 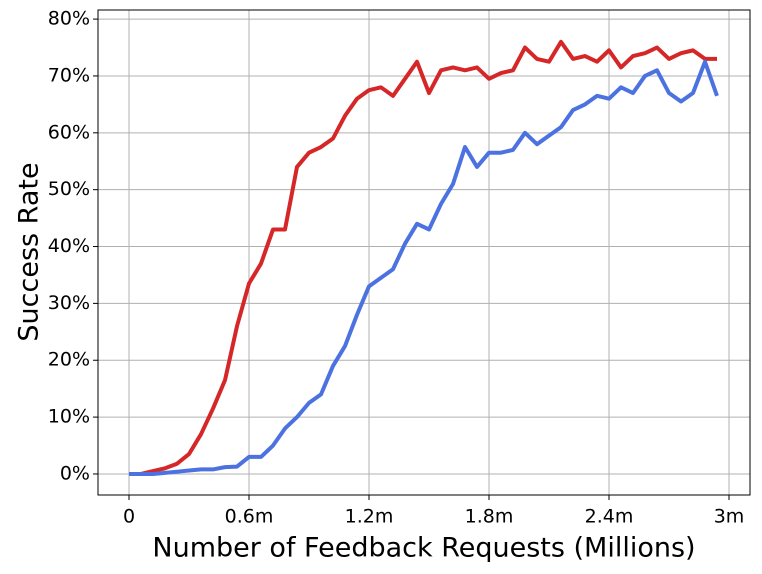 What do you see at coordinates (69, 417) in the screenshot?
I see `y-tick-label: 10%` at bounding box center [69, 417].